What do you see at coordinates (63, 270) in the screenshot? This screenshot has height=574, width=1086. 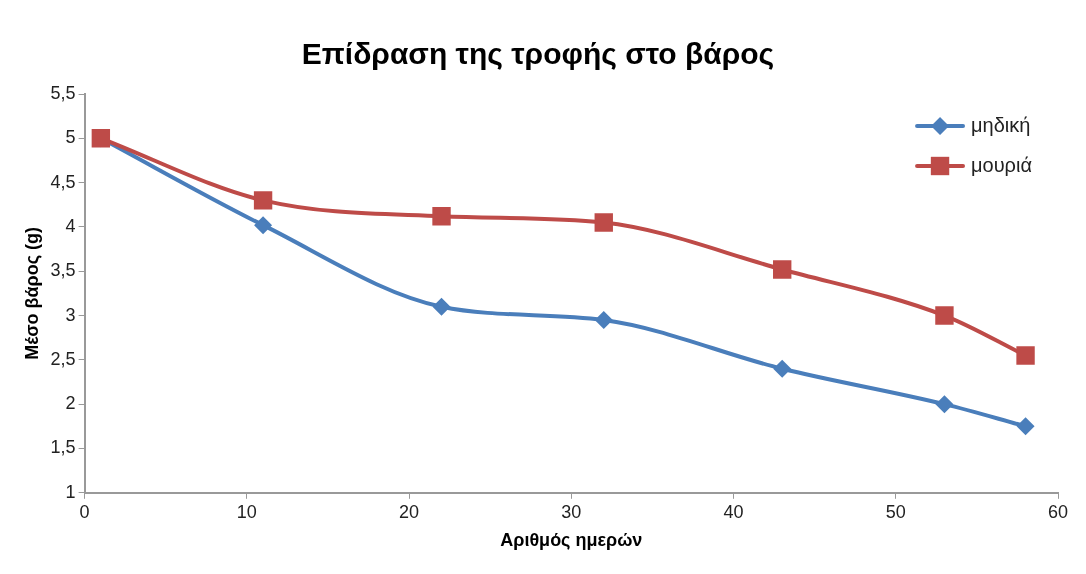 I see `y-tick-label: 3,5` at bounding box center [63, 270].